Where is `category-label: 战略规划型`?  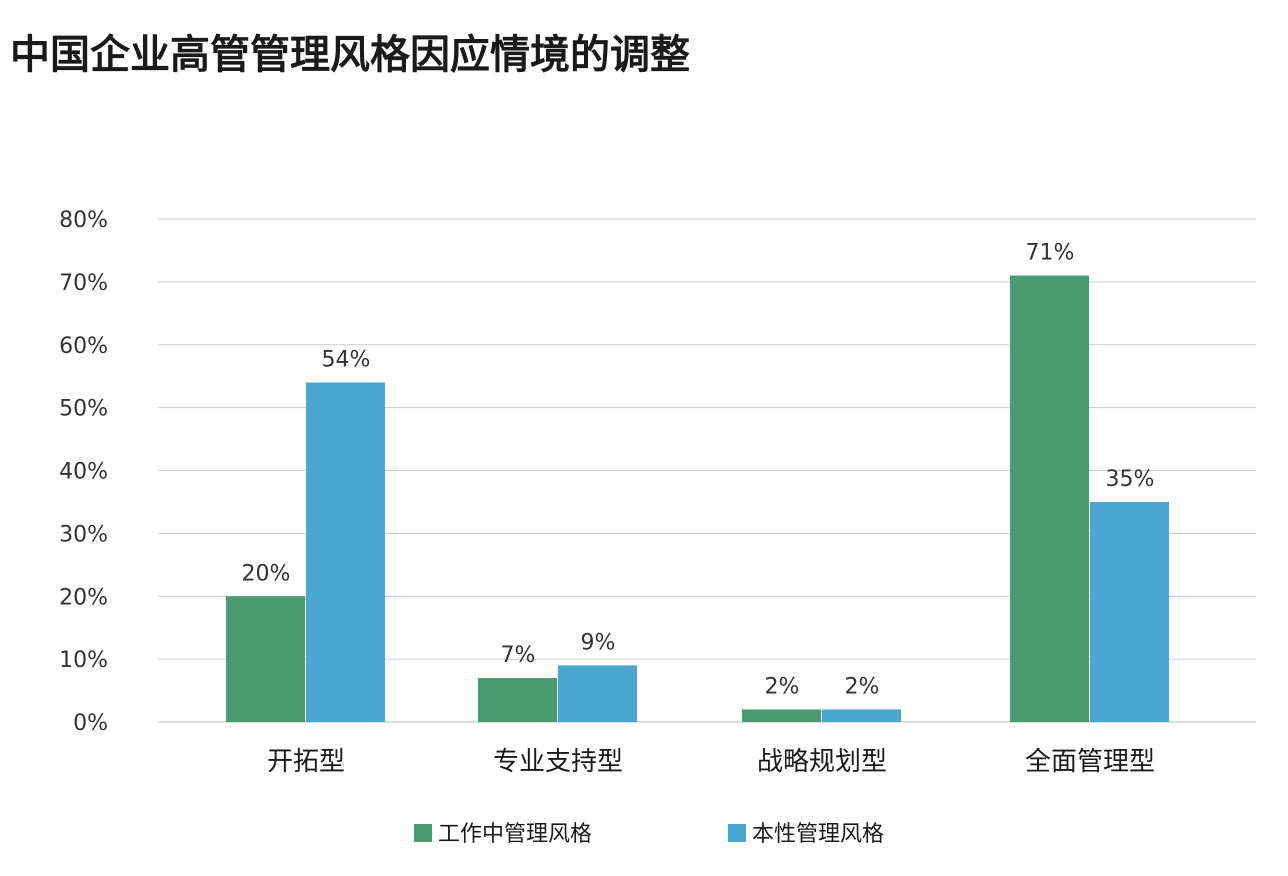 category-label: 战略规划型 is located at coordinates (822, 762).